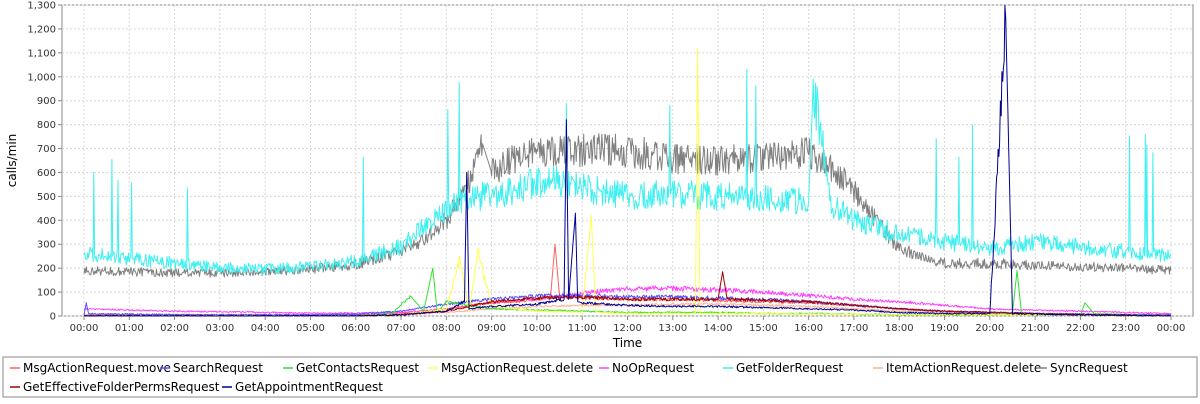  Describe the element at coordinates (357, 368) in the screenshot. I see `legend-label: GetContactsRequest` at that location.